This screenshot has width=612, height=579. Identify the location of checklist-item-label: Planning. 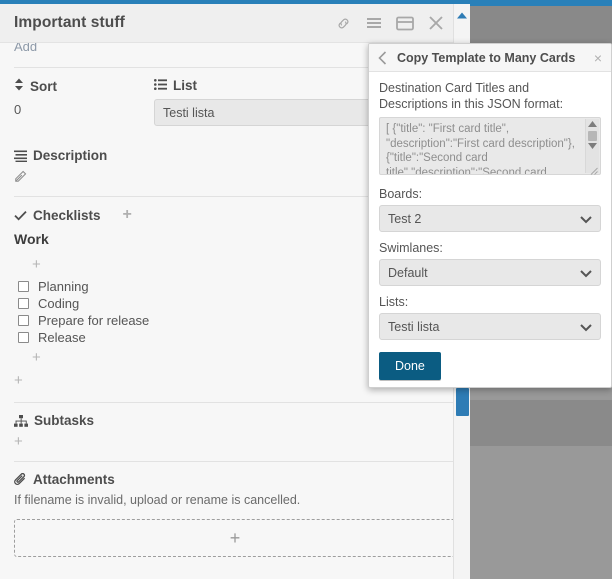
(63, 286).